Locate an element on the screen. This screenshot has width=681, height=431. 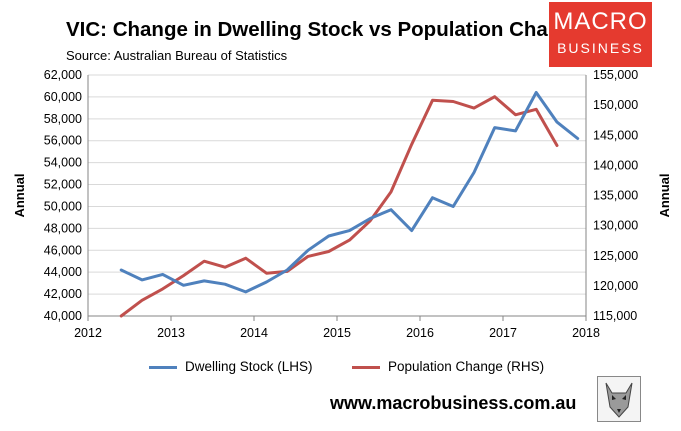
legend-label-population: Population Change (RHS) is located at coordinates (466, 366).